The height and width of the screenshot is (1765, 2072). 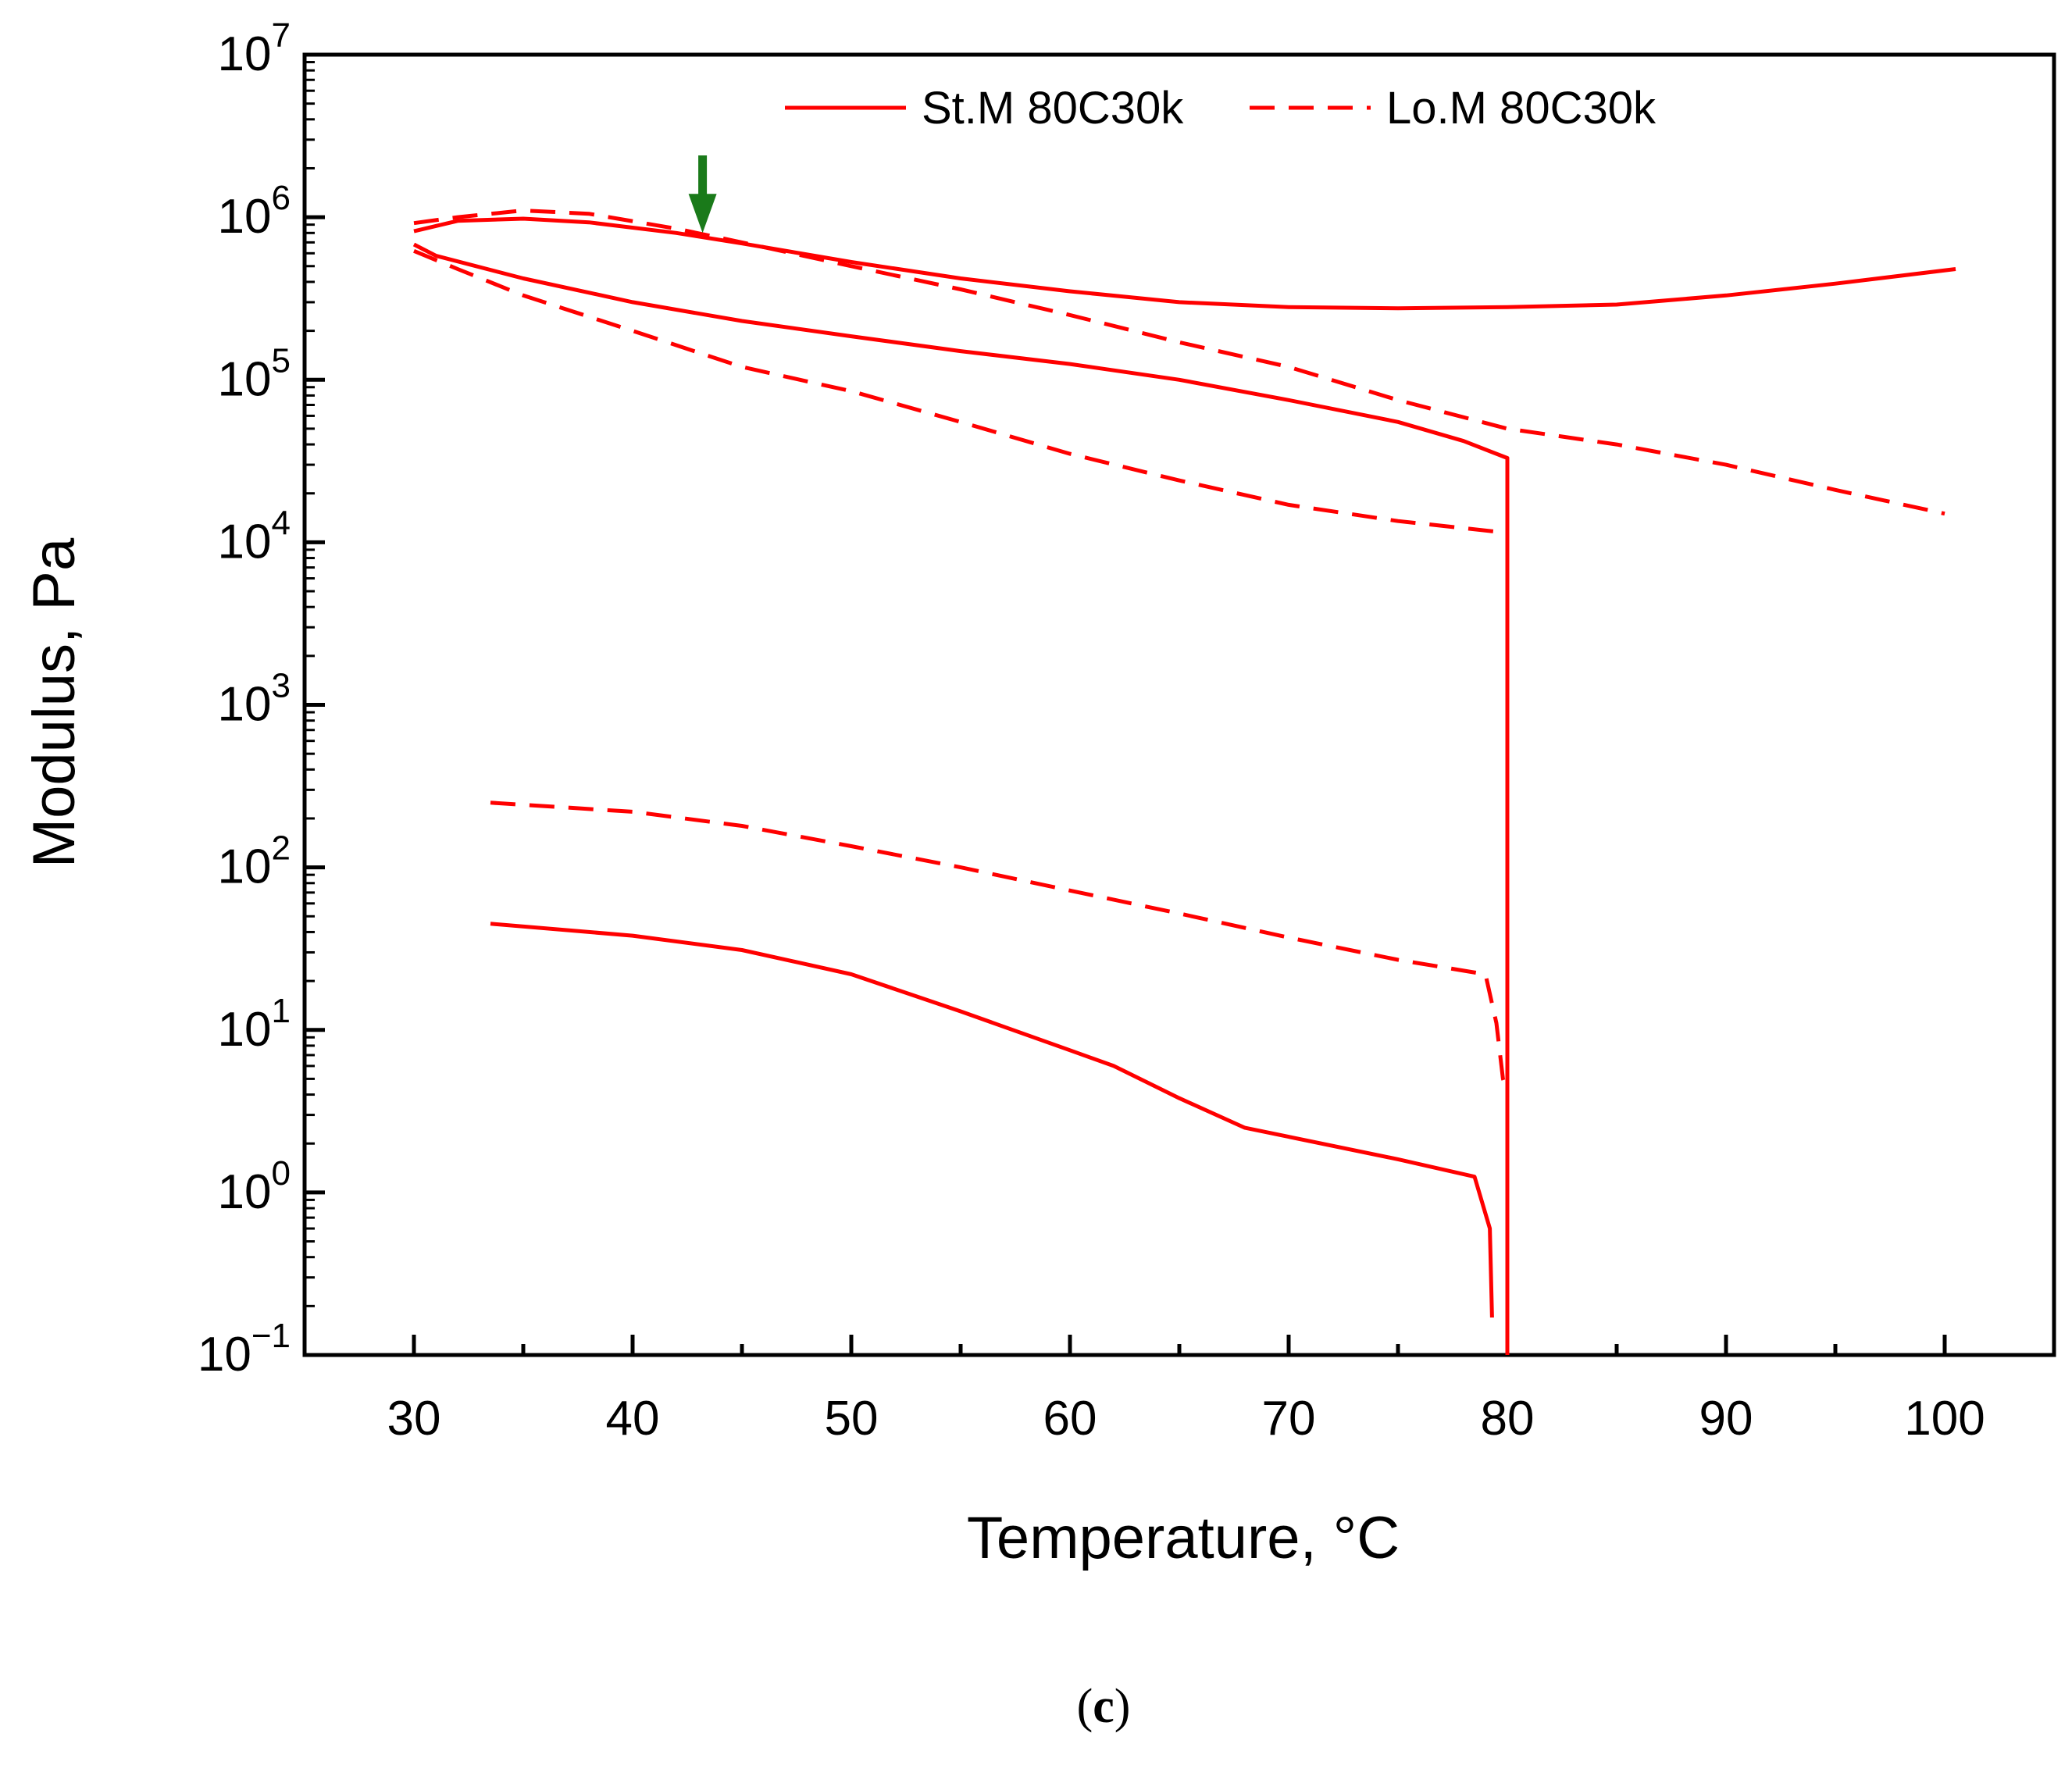 I want to click on x-tick-label: 80, so click(x=1508, y=1419).